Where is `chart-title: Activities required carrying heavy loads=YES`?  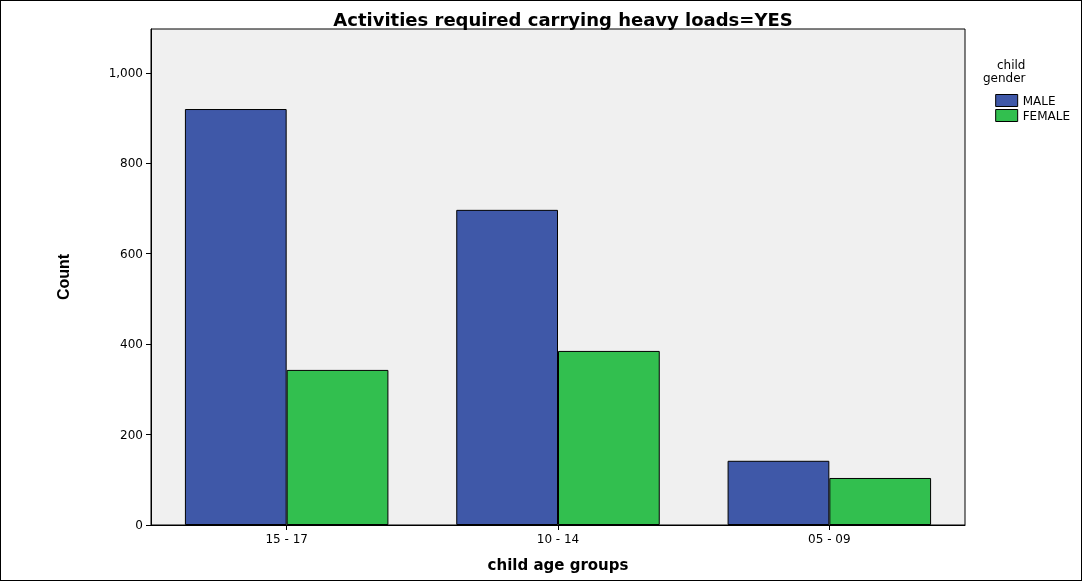
chart-title: Activities required carrying heavy loads=YES is located at coordinates (563, 19).